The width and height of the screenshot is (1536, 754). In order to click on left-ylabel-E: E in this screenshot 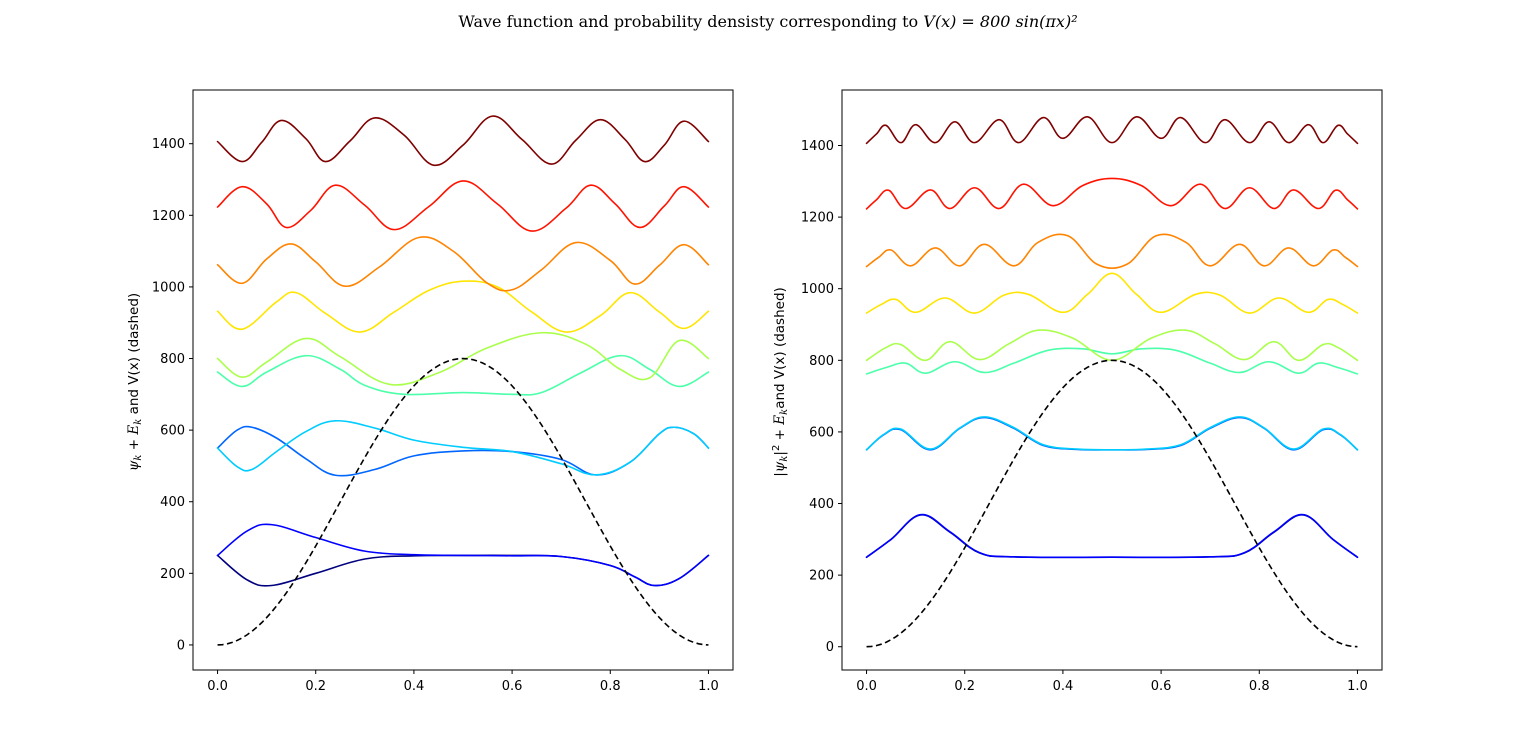, I will do `click(134, 430)`.